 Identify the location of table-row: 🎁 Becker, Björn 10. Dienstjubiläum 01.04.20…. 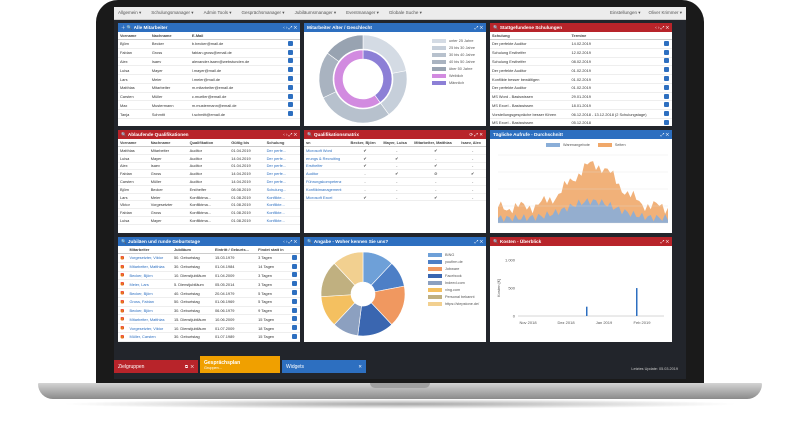
(209, 276).